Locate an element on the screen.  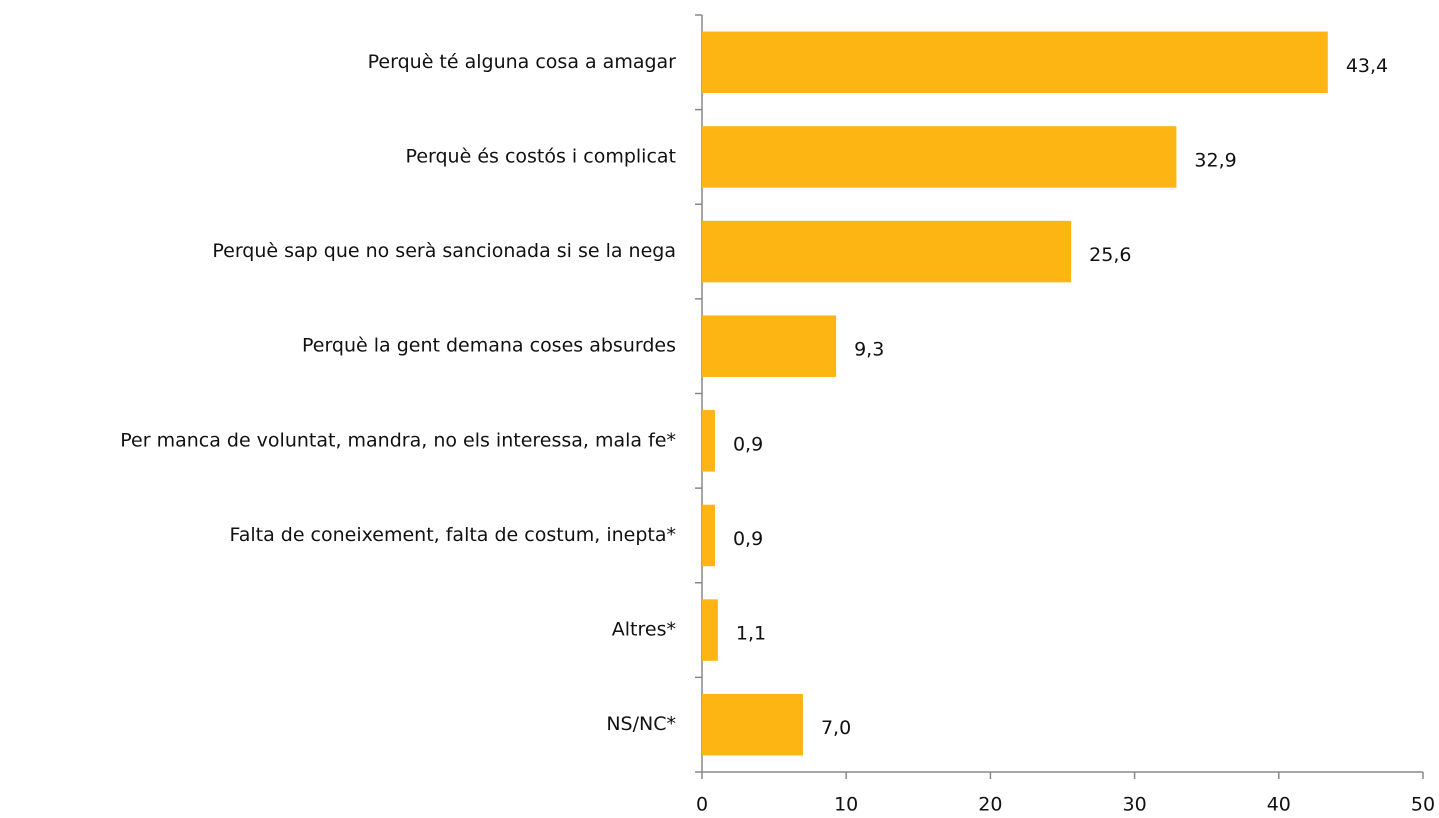
value-label: 25,6 is located at coordinates (1110, 255).